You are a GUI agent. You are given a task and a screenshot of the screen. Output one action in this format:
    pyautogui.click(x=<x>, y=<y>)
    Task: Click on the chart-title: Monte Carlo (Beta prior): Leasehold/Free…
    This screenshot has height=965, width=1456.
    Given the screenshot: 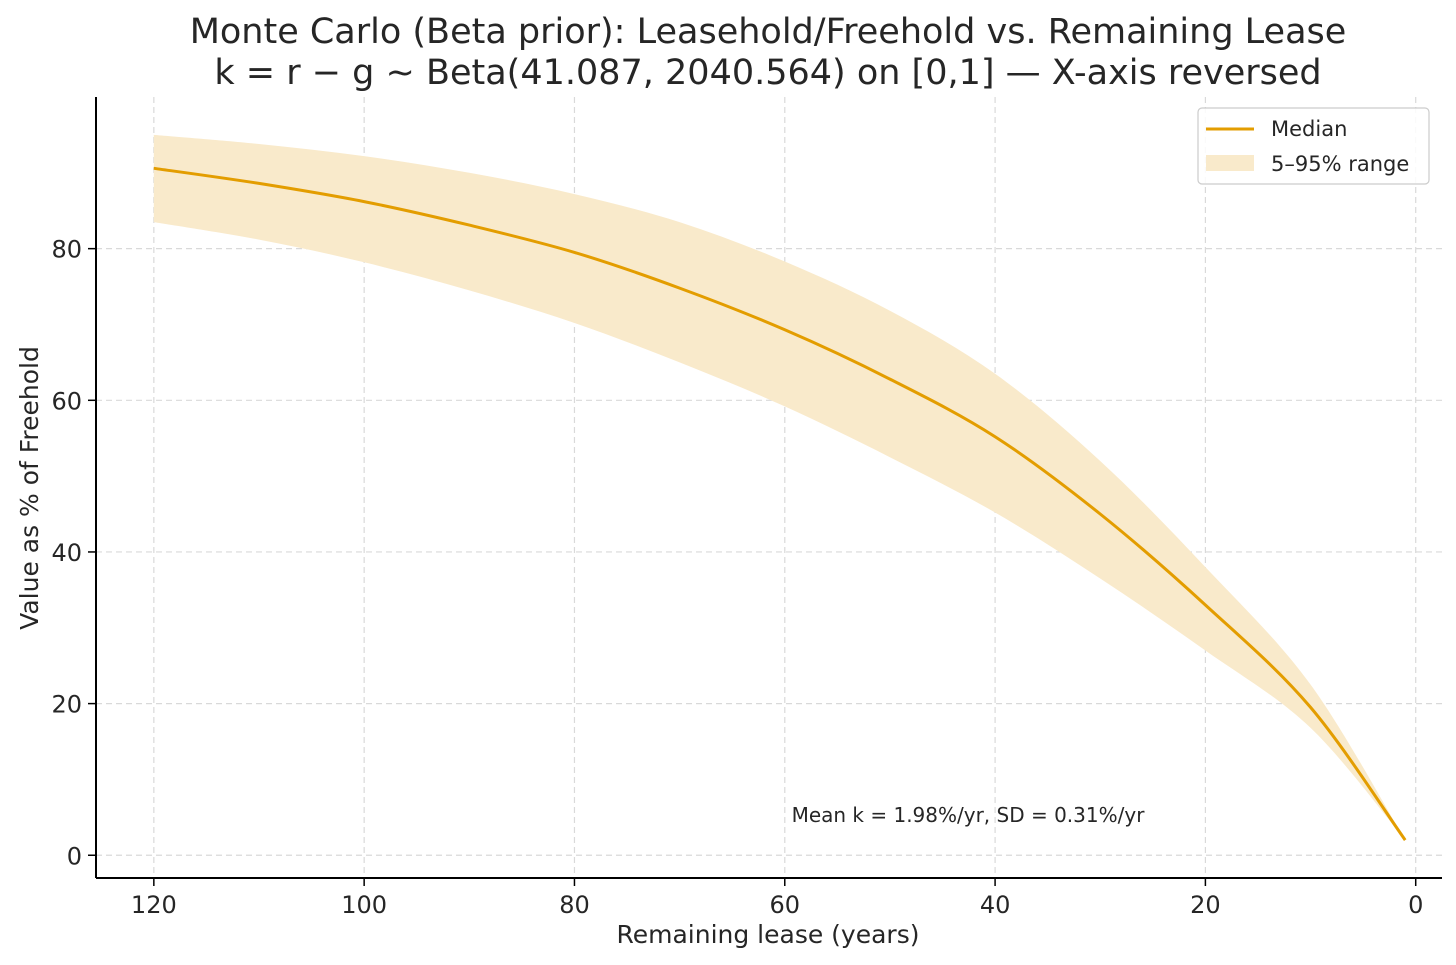 What is the action you would take?
    pyautogui.click(x=768, y=32)
    